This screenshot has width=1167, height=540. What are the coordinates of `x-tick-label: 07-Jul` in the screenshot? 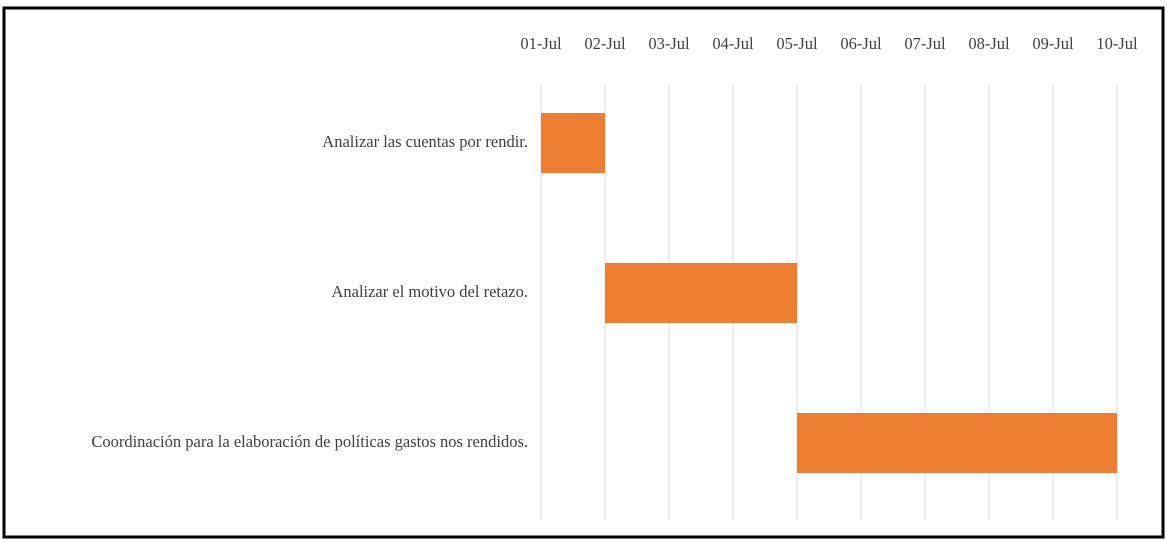 It's located at (925, 43).